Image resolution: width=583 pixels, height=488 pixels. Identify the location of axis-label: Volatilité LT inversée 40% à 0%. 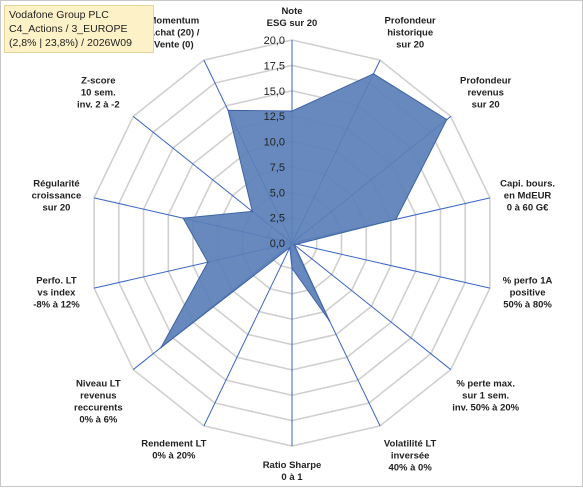
(410, 456).